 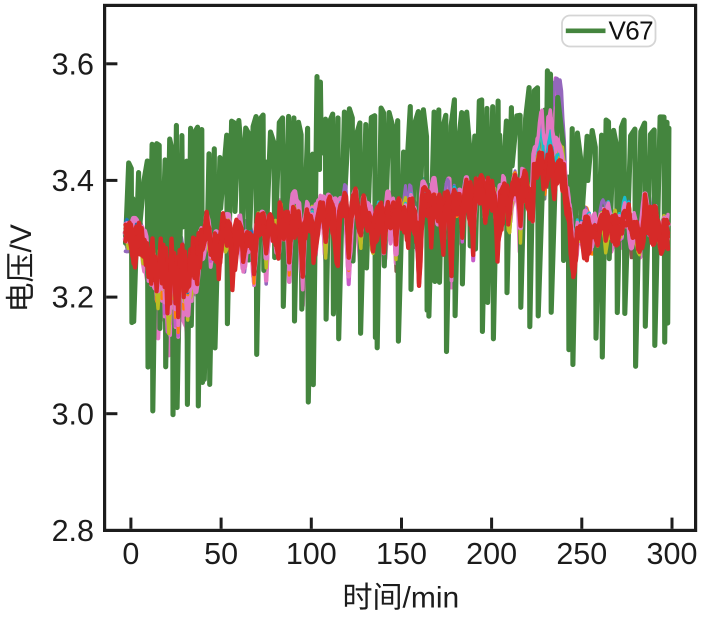 I want to click on svg-text: 0, so click(x=130, y=554).